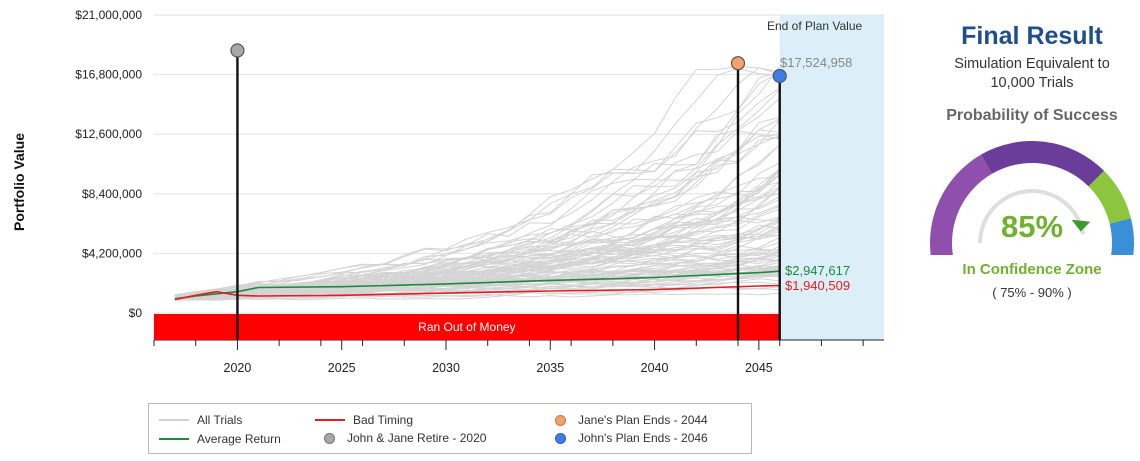 Image resolution: width=1140 pixels, height=461 pixels. What do you see at coordinates (342, 368) in the screenshot?
I see `x-tick-label: 2025` at bounding box center [342, 368].